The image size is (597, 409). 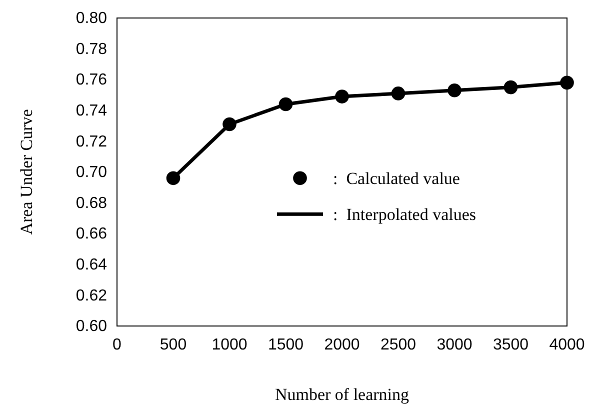 I want to click on y-tick-label: 0.64, so click(x=92, y=265).